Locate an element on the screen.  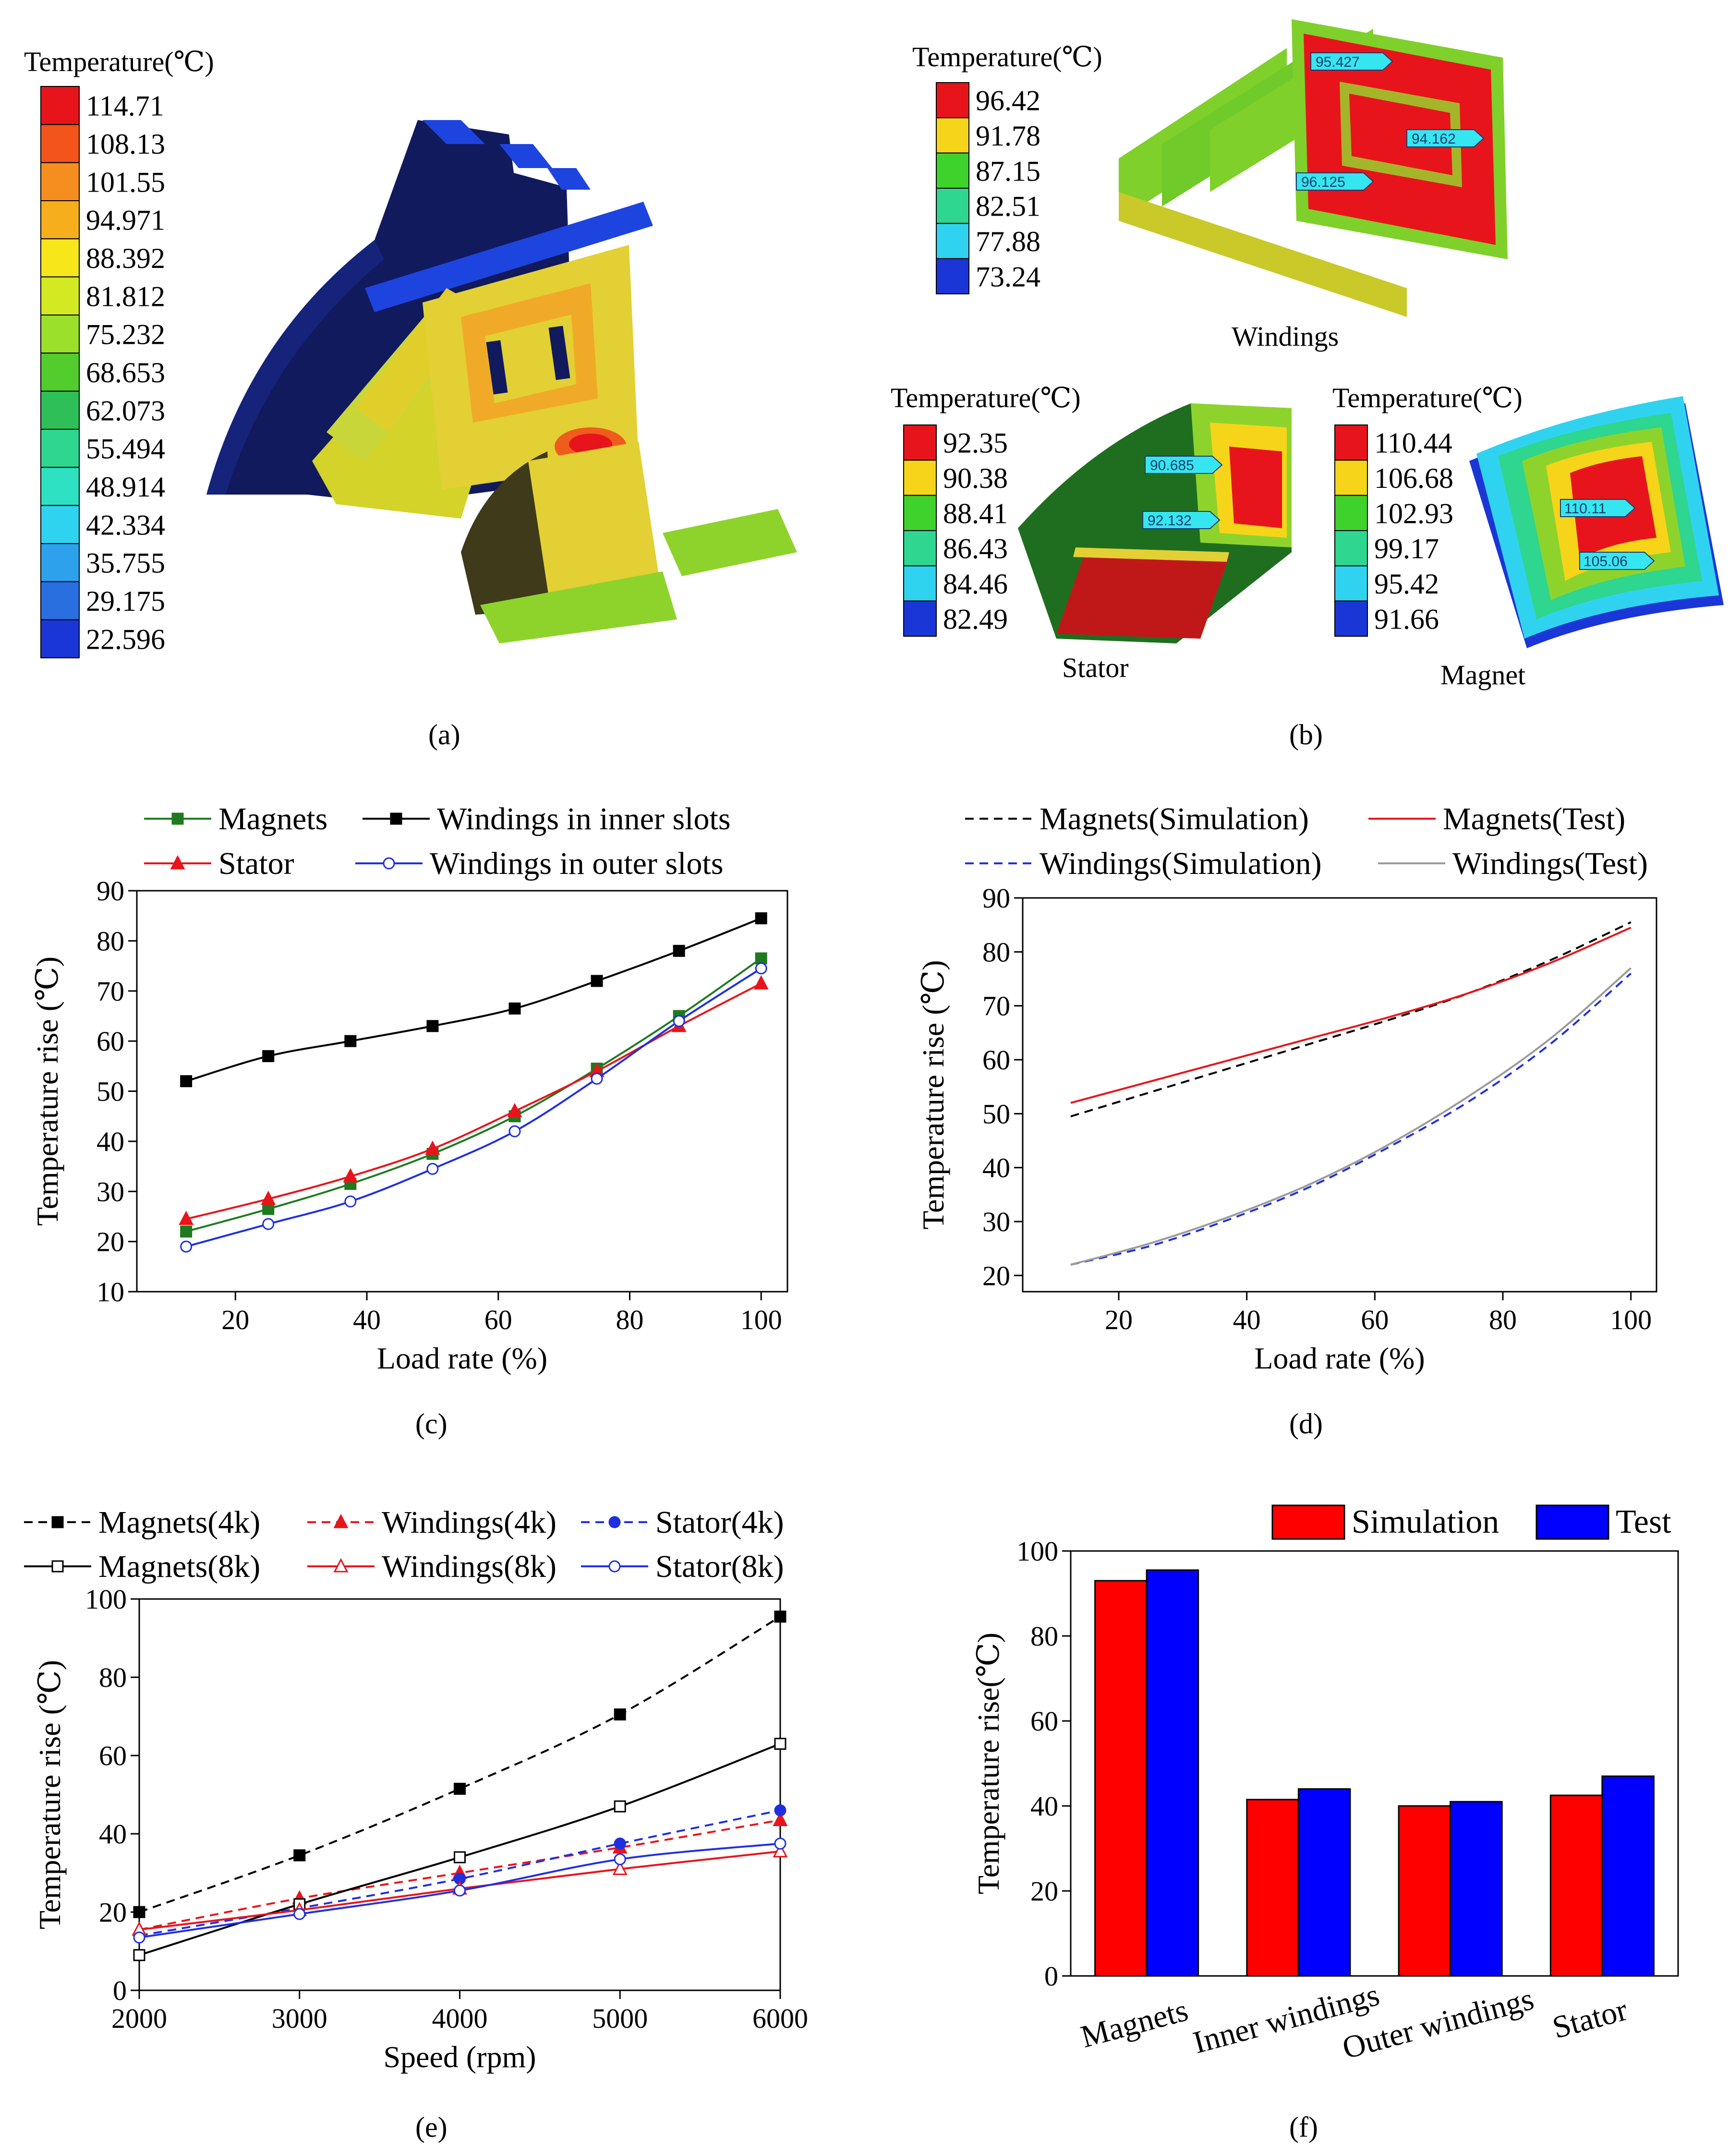
panel-d-tag: (d) is located at coordinates (1306, 1424).